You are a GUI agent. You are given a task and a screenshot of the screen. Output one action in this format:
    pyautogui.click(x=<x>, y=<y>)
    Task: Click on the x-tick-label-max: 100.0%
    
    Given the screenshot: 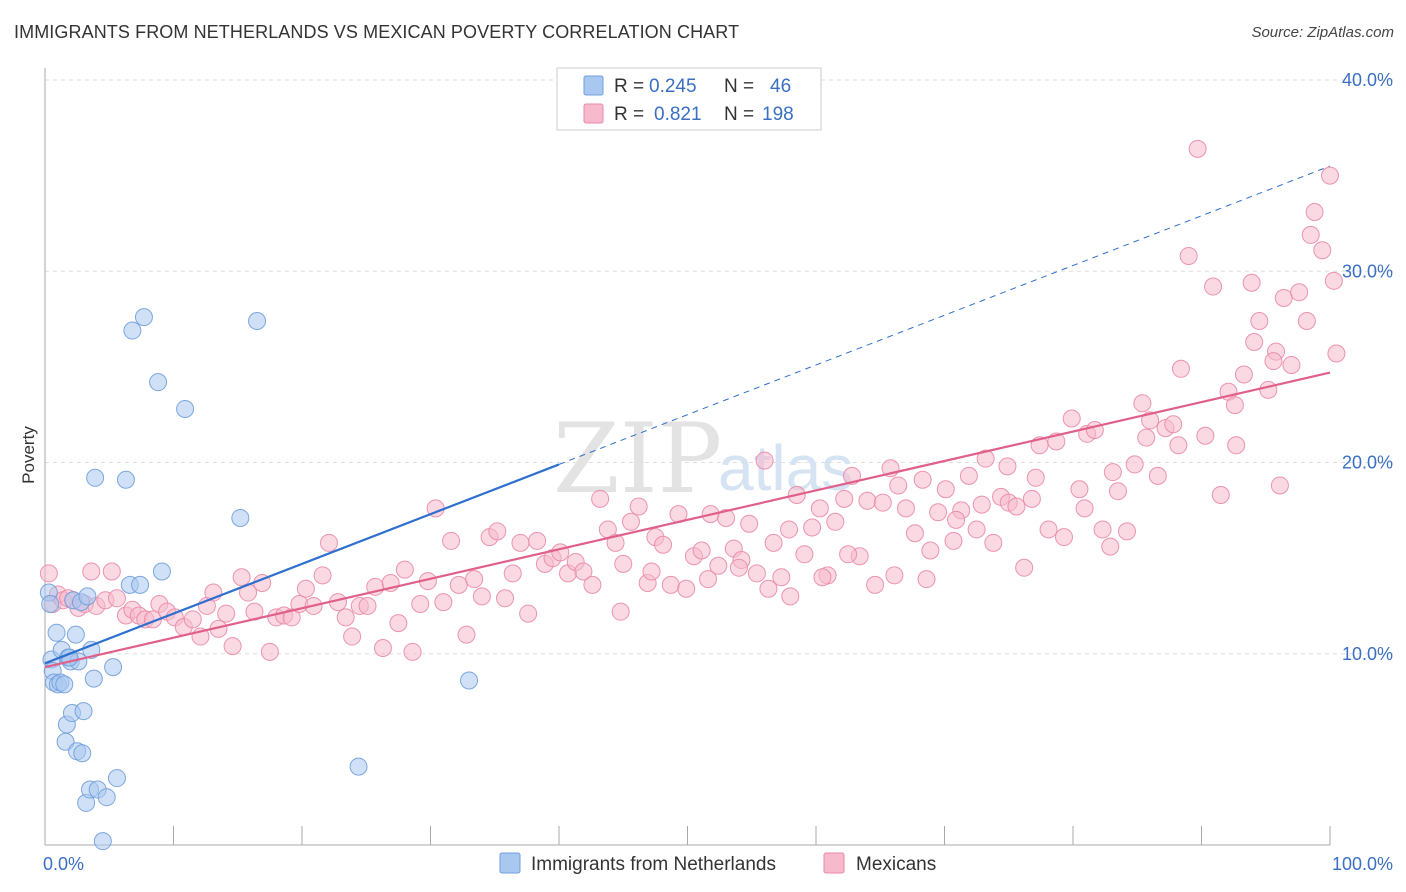 What is the action you would take?
    pyautogui.click(x=1362, y=864)
    